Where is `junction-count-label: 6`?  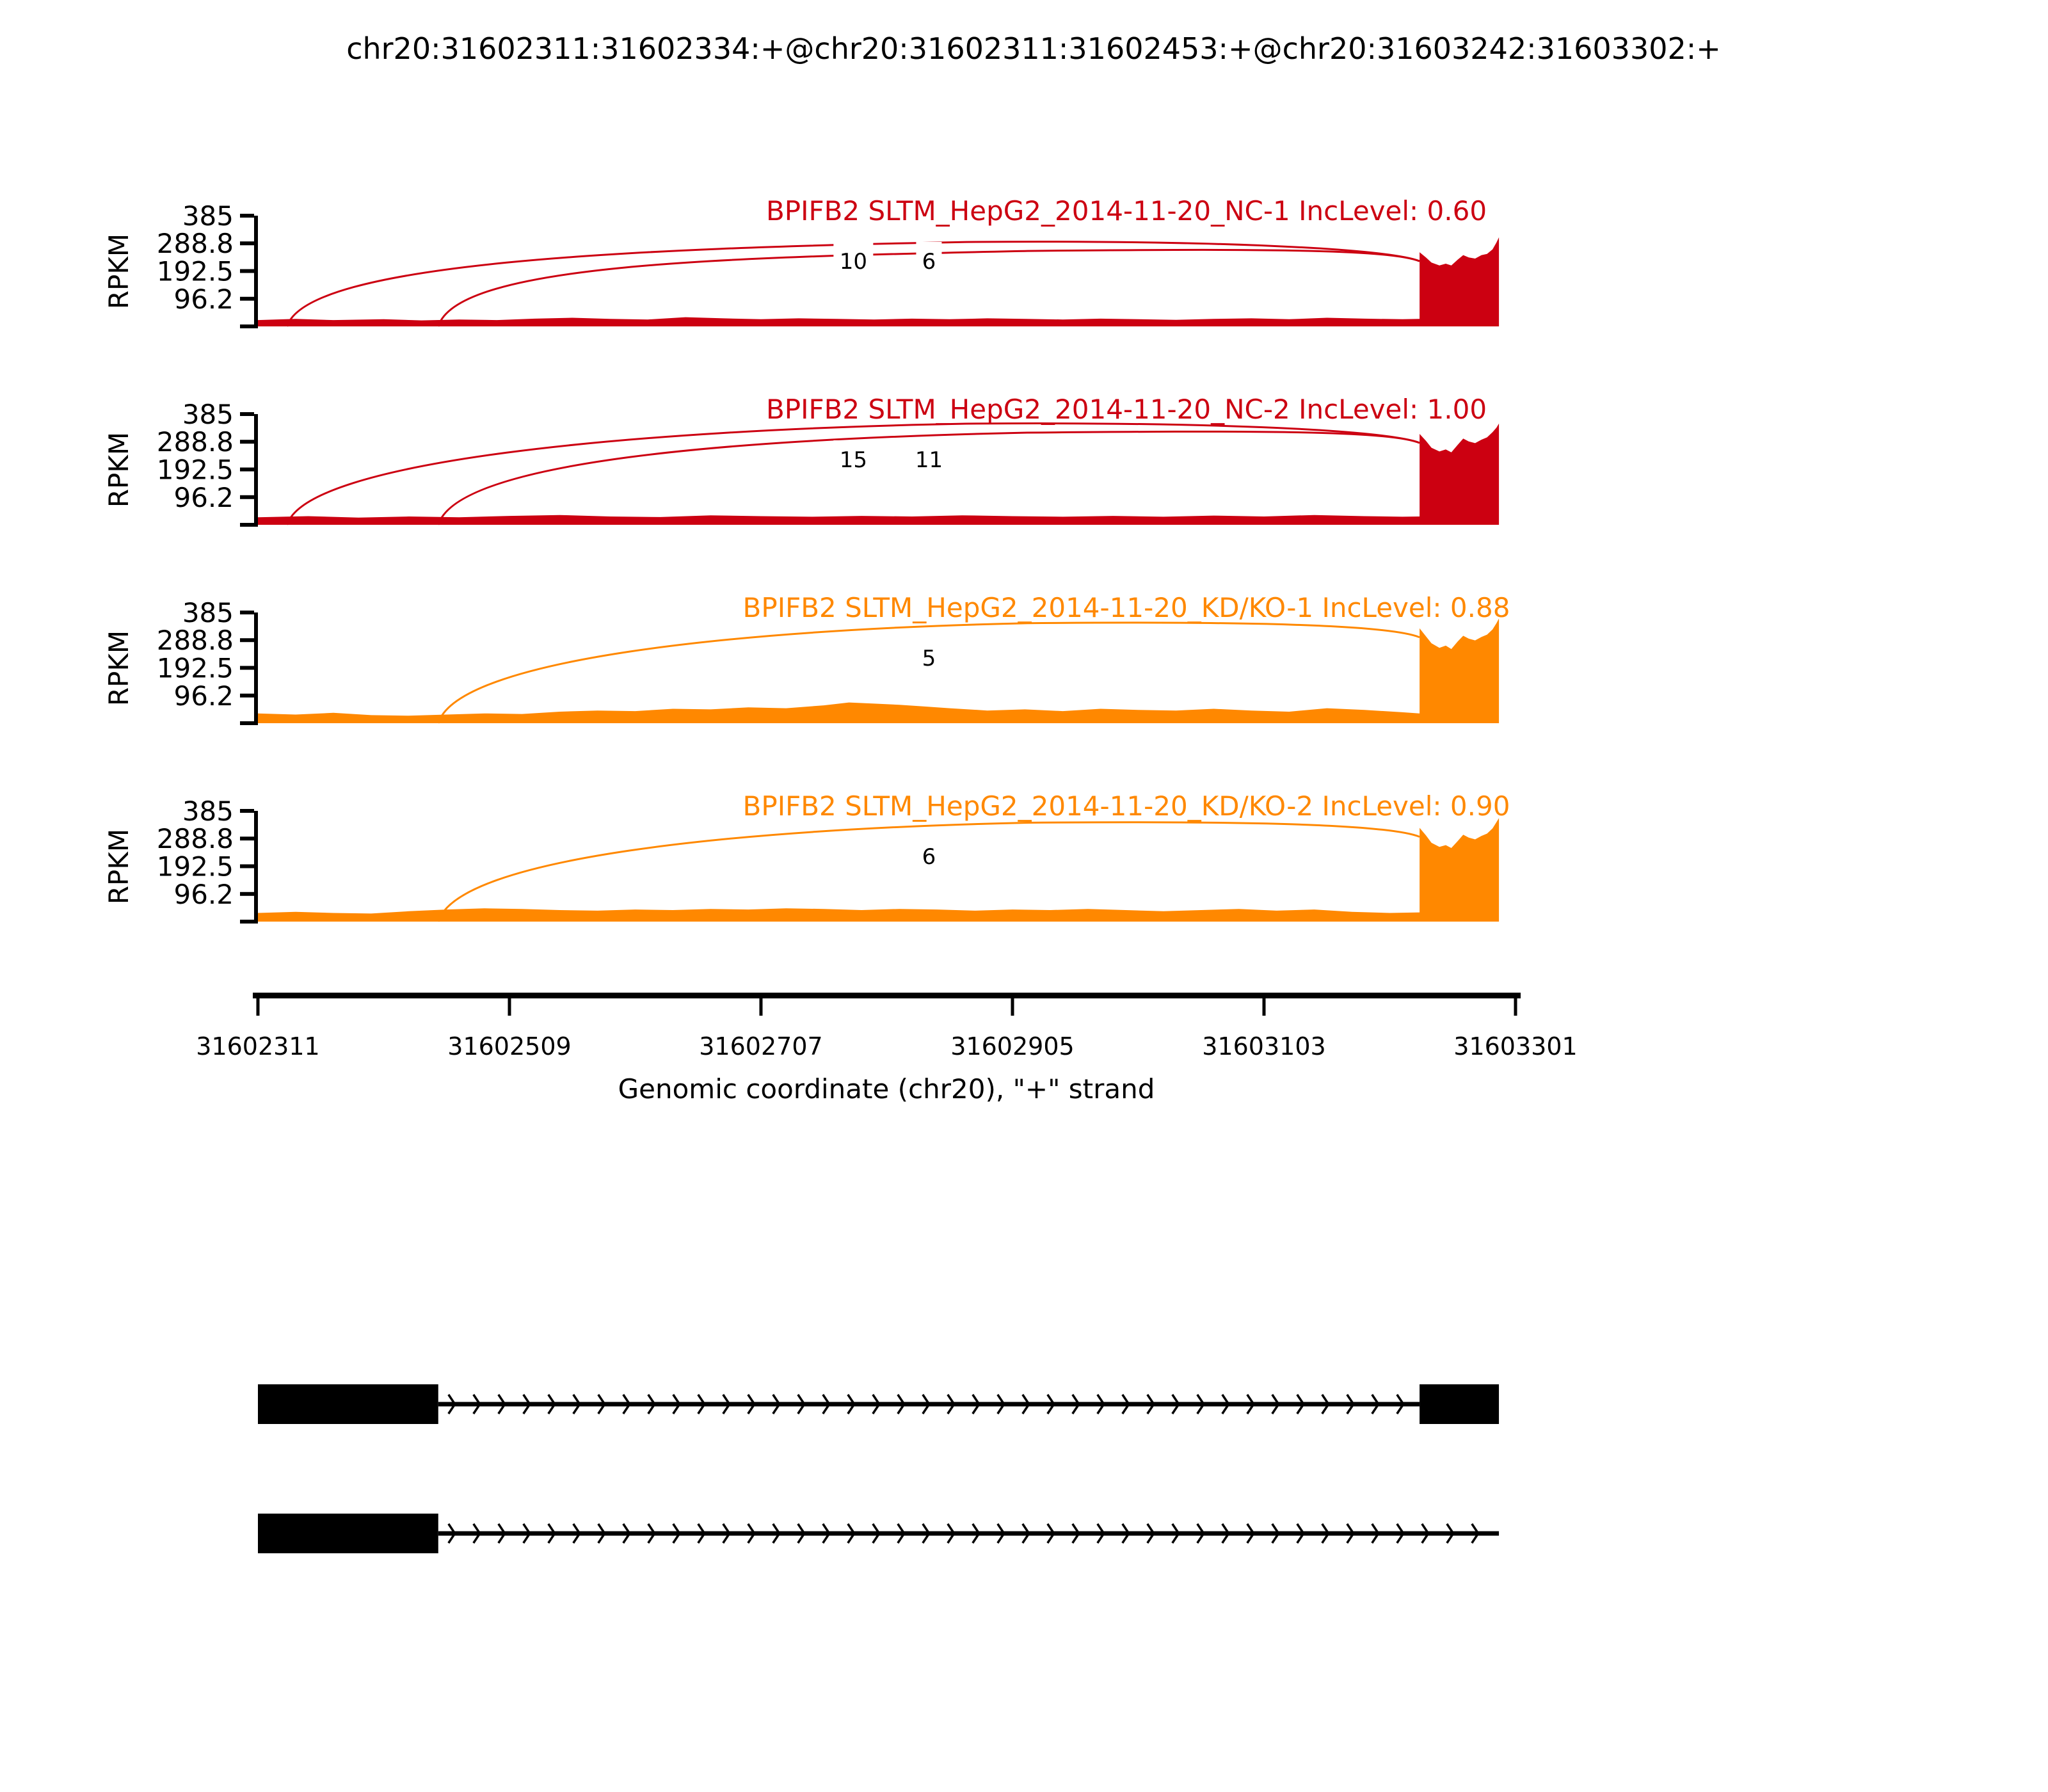 junction-count-label: 6 is located at coordinates (929, 857).